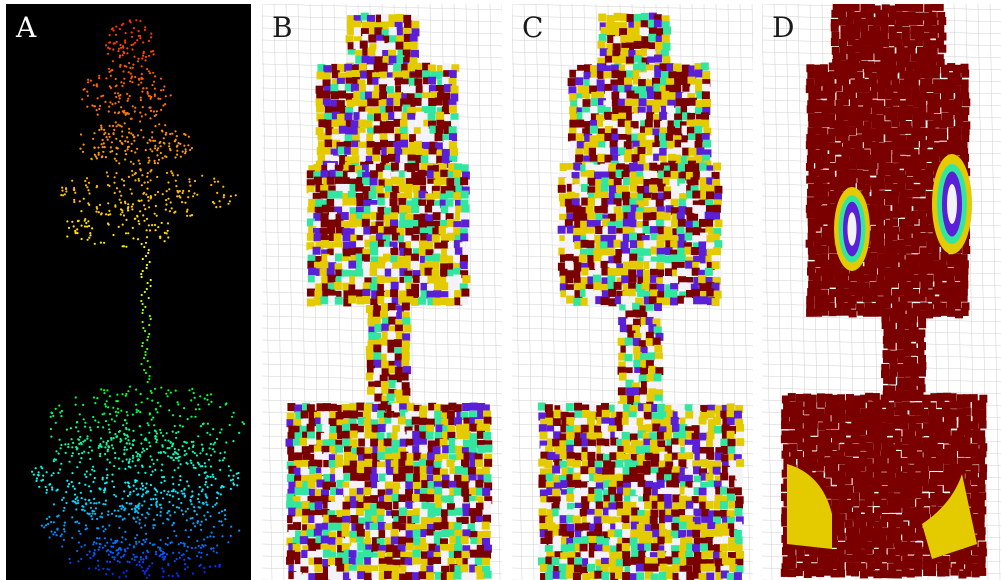 The image size is (1001, 580). I want to click on panel-label-b: B, so click(282, 27).